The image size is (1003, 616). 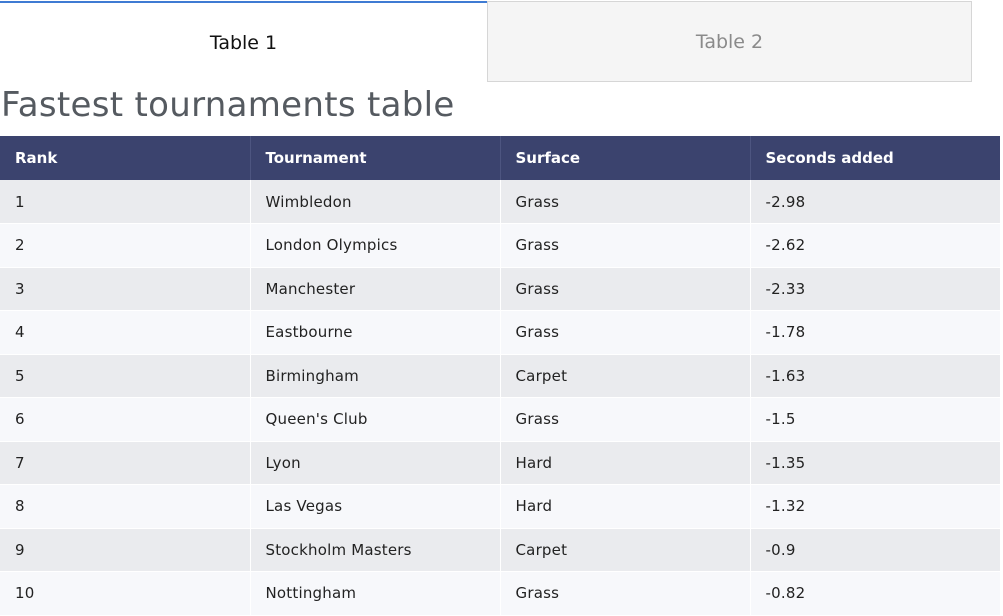 What do you see at coordinates (375, 593) in the screenshot?
I see `cell-tournament: Nottingham` at bounding box center [375, 593].